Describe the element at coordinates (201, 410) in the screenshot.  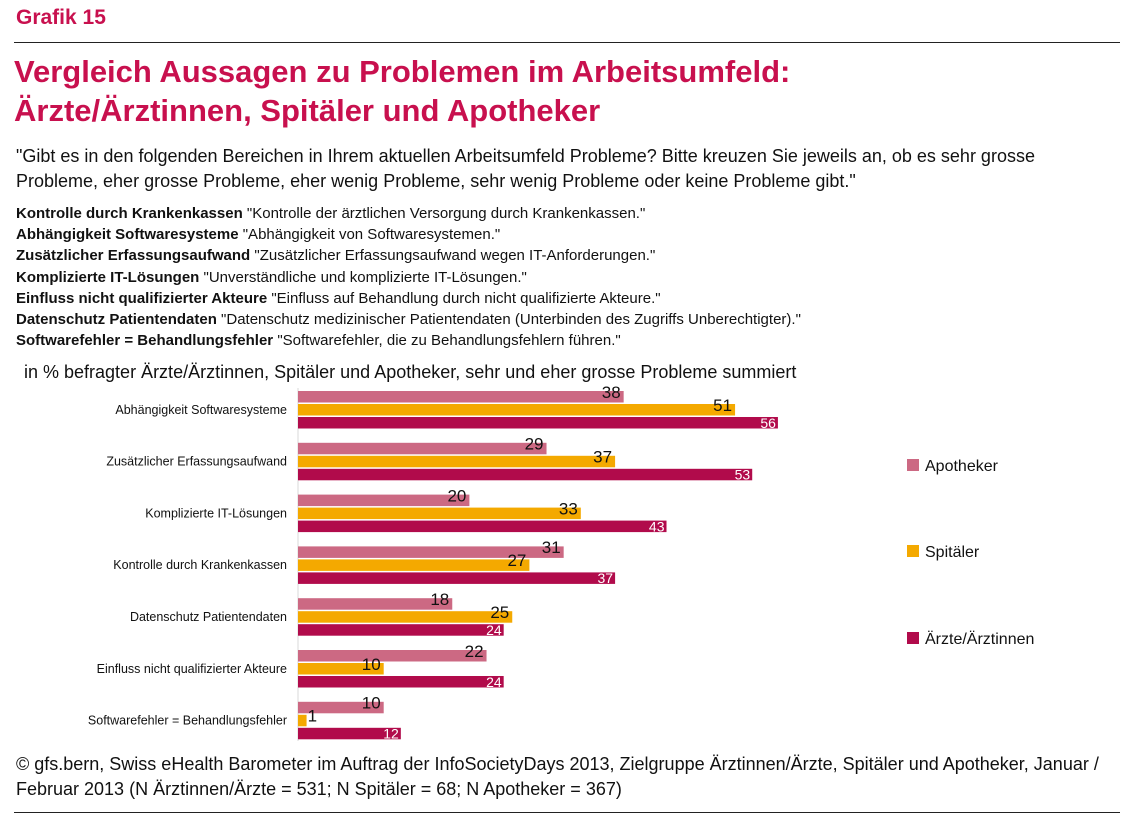
I see `category-label: Abhängigkeit Softwaresysteme` at that location.